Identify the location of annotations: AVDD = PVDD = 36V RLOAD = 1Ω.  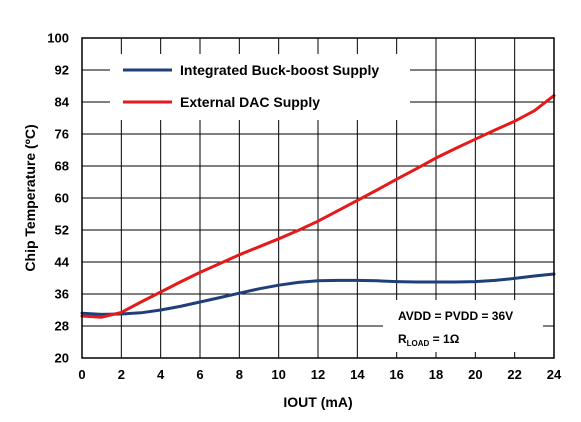
(463, 326).